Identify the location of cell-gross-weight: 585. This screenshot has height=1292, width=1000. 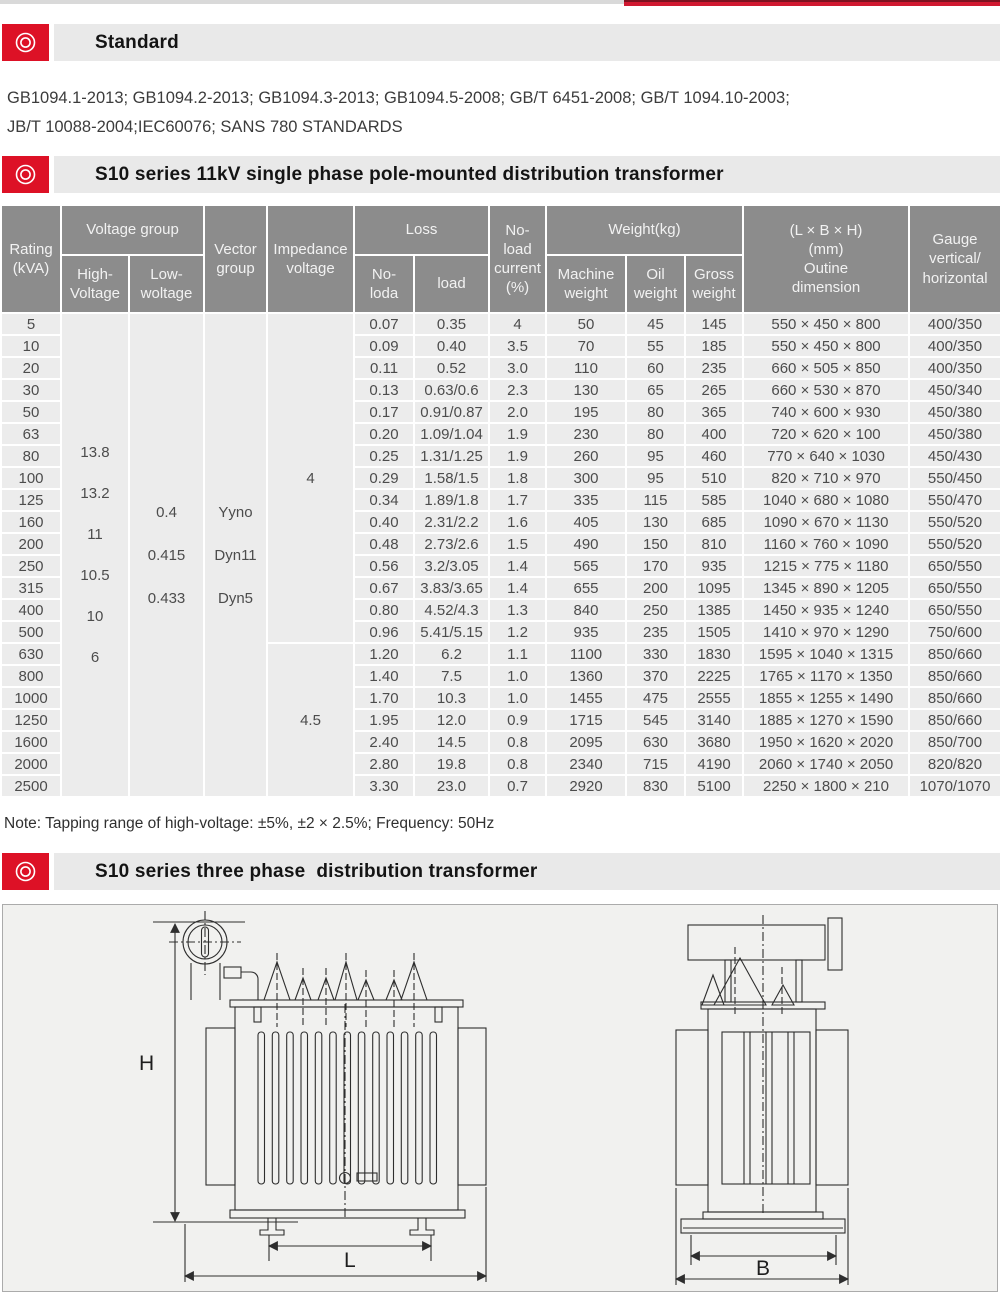
(714, 500).